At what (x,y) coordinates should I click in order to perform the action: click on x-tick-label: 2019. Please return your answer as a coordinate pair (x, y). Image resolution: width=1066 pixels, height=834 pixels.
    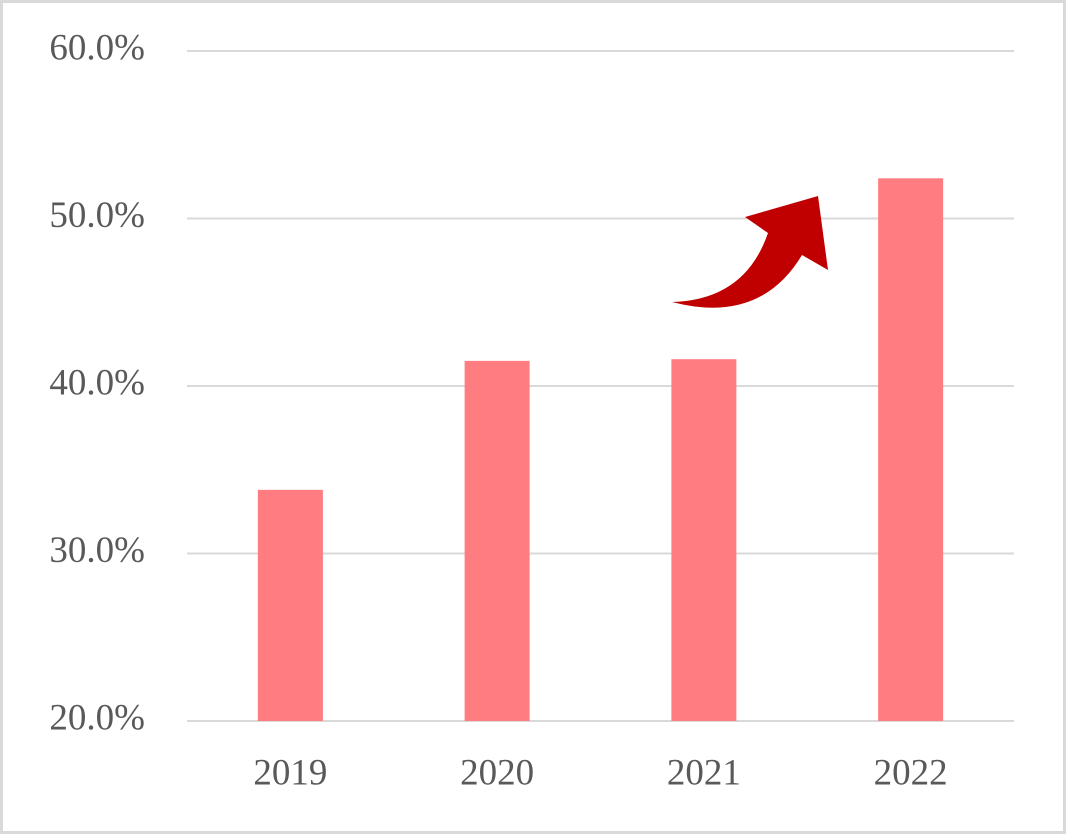
    Looking at the image, I should click on (290, 772).